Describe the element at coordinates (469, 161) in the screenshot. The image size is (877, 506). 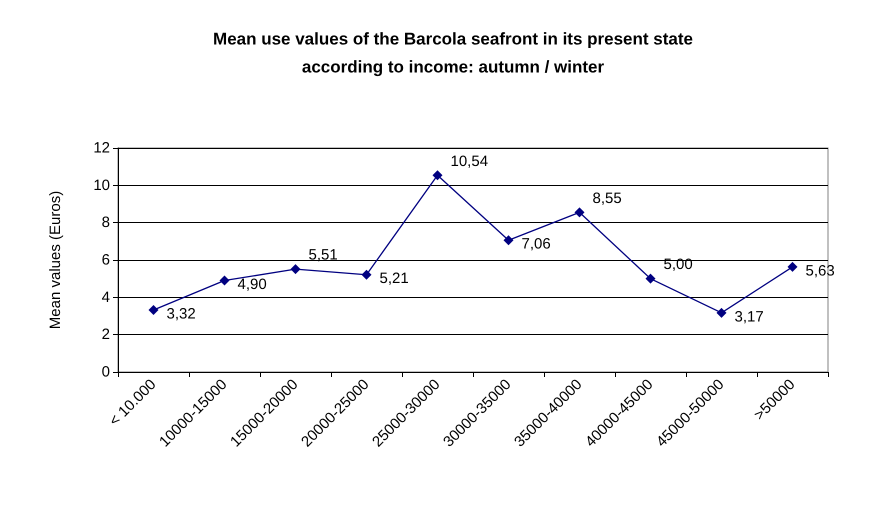
I see `data-label: 10,54` at that location.